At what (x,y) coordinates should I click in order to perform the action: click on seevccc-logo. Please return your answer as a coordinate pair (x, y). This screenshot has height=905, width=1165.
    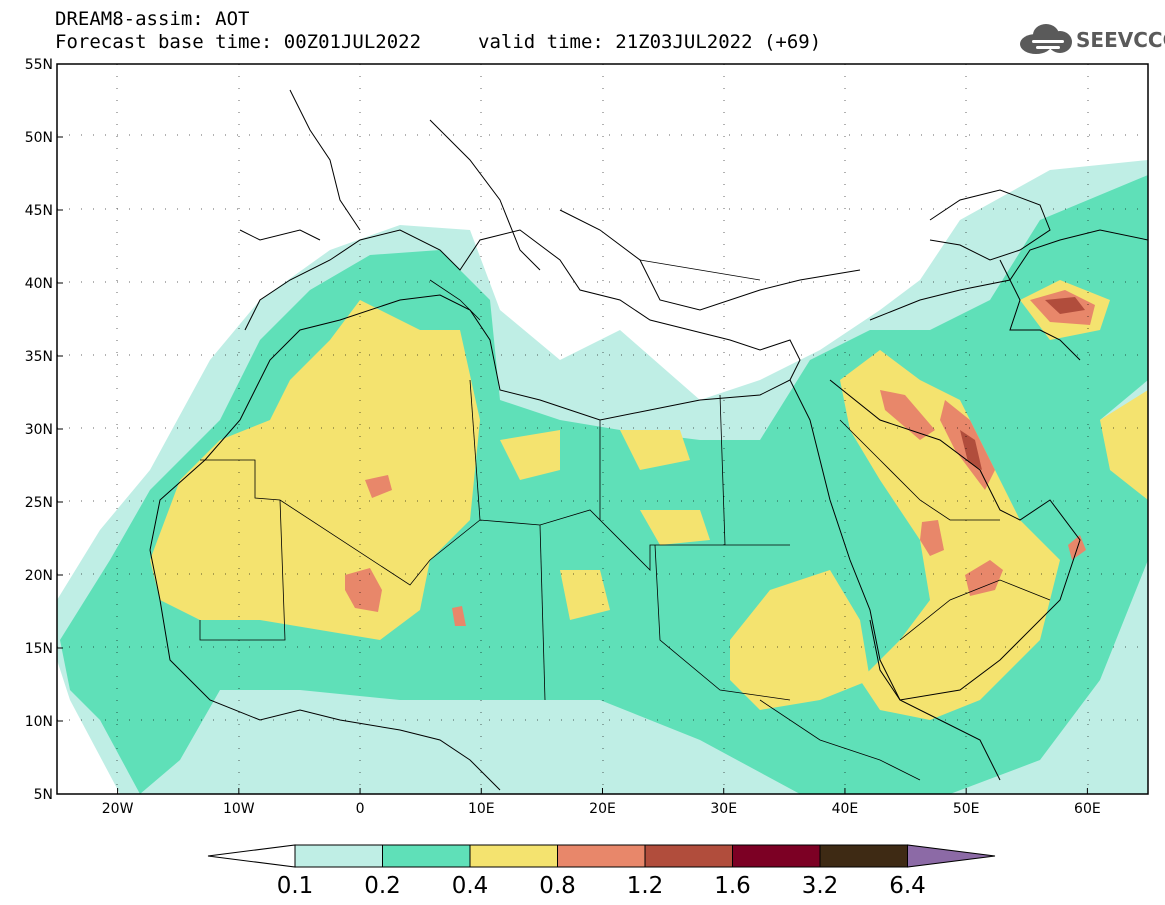
    Looking at the image, I should click on (1046, 39).